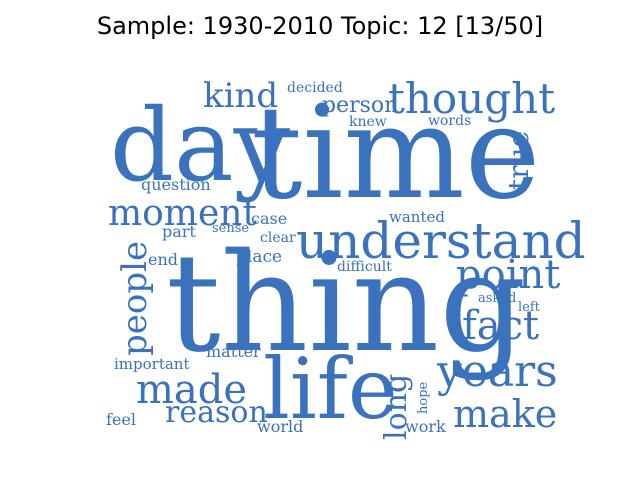 Image resolution: width=640 pixels, height=480 pixels. I want to click on word-difficult: difficult, so click(364, 267).